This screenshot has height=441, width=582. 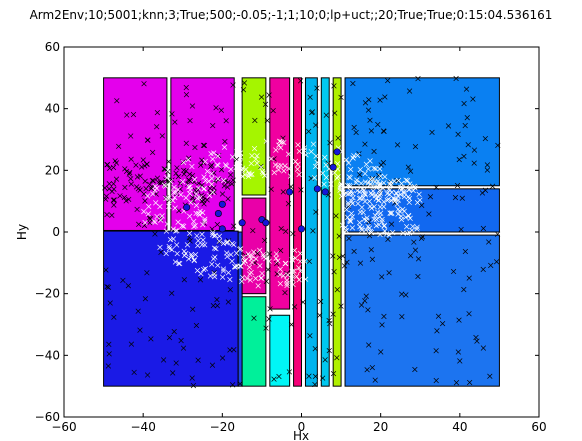 I want to click on y-tick-label-4: 20, so click(x=52, y=170).